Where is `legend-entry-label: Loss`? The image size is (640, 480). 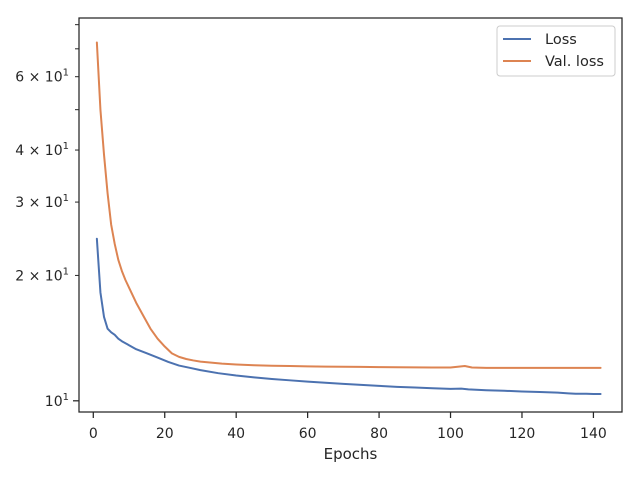
legend-entry-label: Loss is located at coordinates (561, 40).